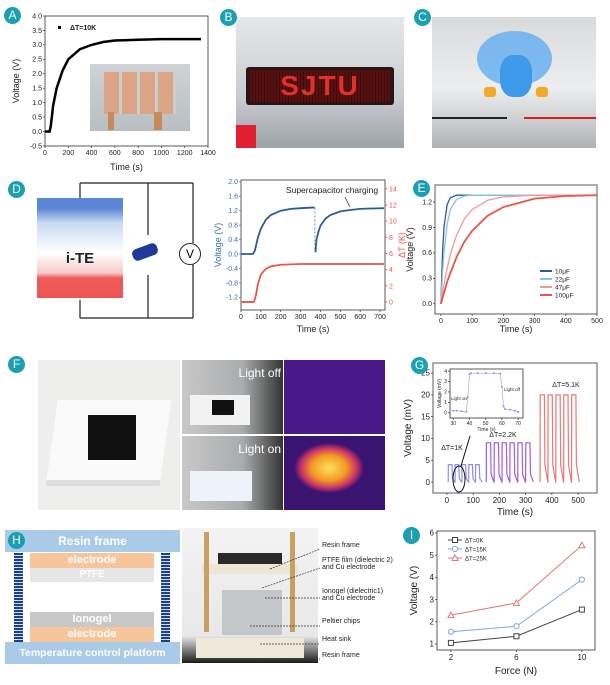  What do you see at coordinates (562, 280) in the screenshot?
I see `legend-label: 22μF` at bounding box center [562, 280].